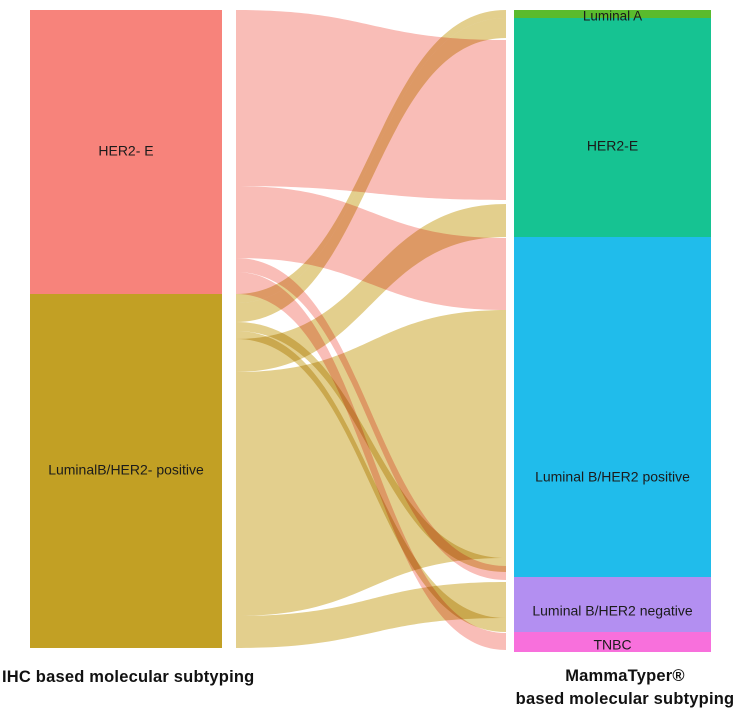  Describe the element at coordinates (625, 699) in the screenshot. I see `right-axis-label-line2: based molecular subtyping` at that location.